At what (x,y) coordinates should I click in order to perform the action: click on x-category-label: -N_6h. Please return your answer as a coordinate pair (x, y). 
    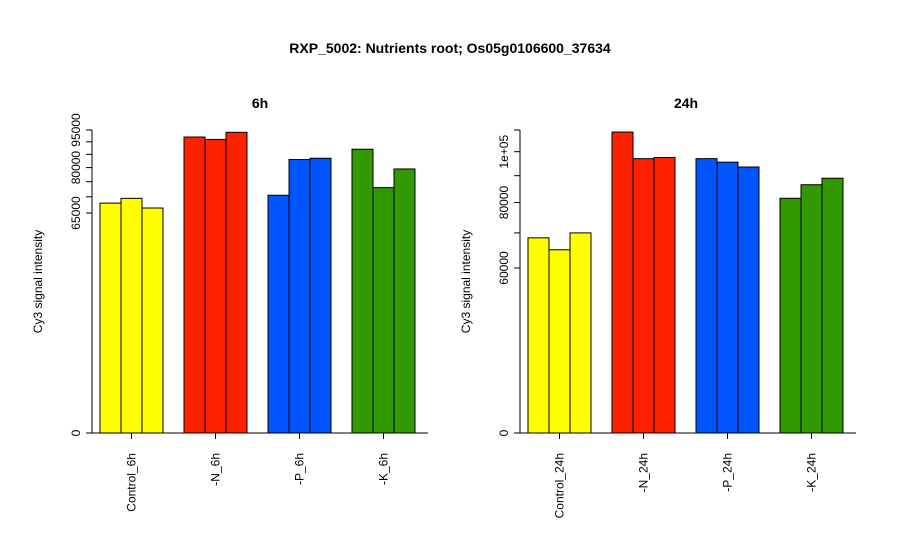
    Looking at the image, I should click on (216, 469).